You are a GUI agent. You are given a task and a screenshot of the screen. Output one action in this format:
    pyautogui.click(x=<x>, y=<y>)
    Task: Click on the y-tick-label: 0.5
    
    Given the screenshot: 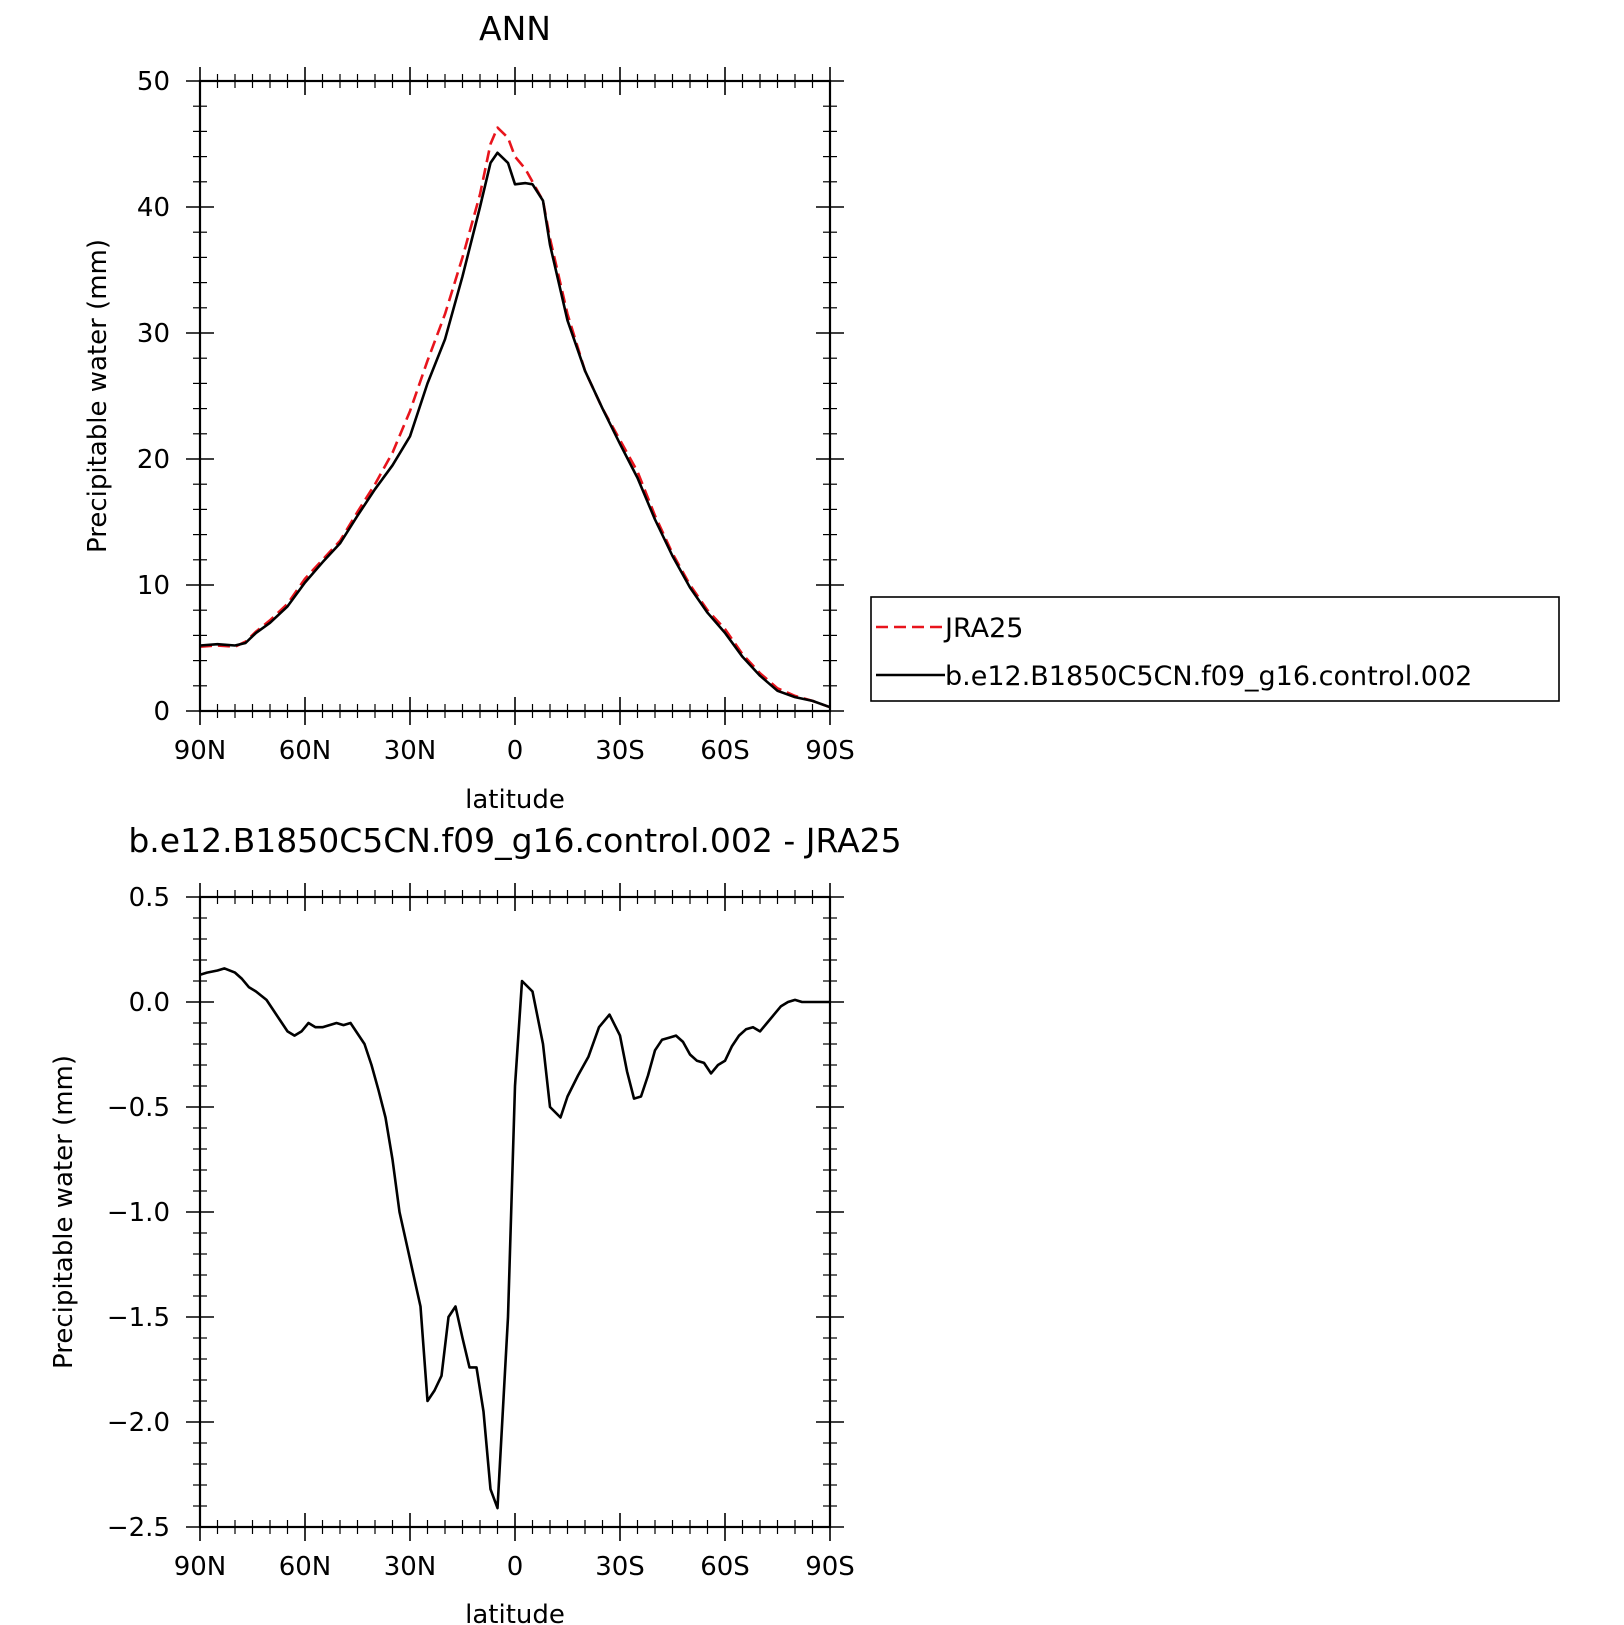 What is the action you would take?
    pyautogui.click(x=149, y=898)
    